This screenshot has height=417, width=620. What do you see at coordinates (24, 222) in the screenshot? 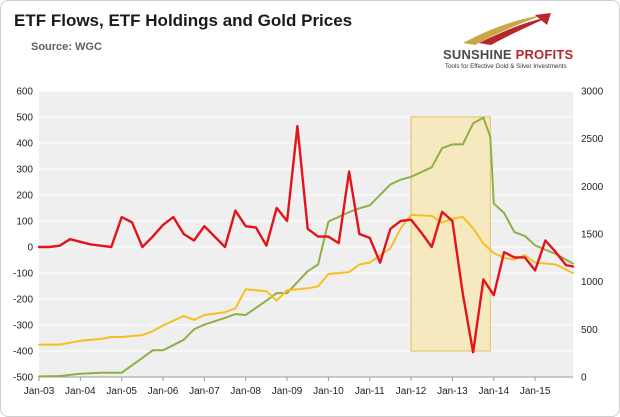
I see `left-y-tick-label: 100` at bounding box center [24, 222].